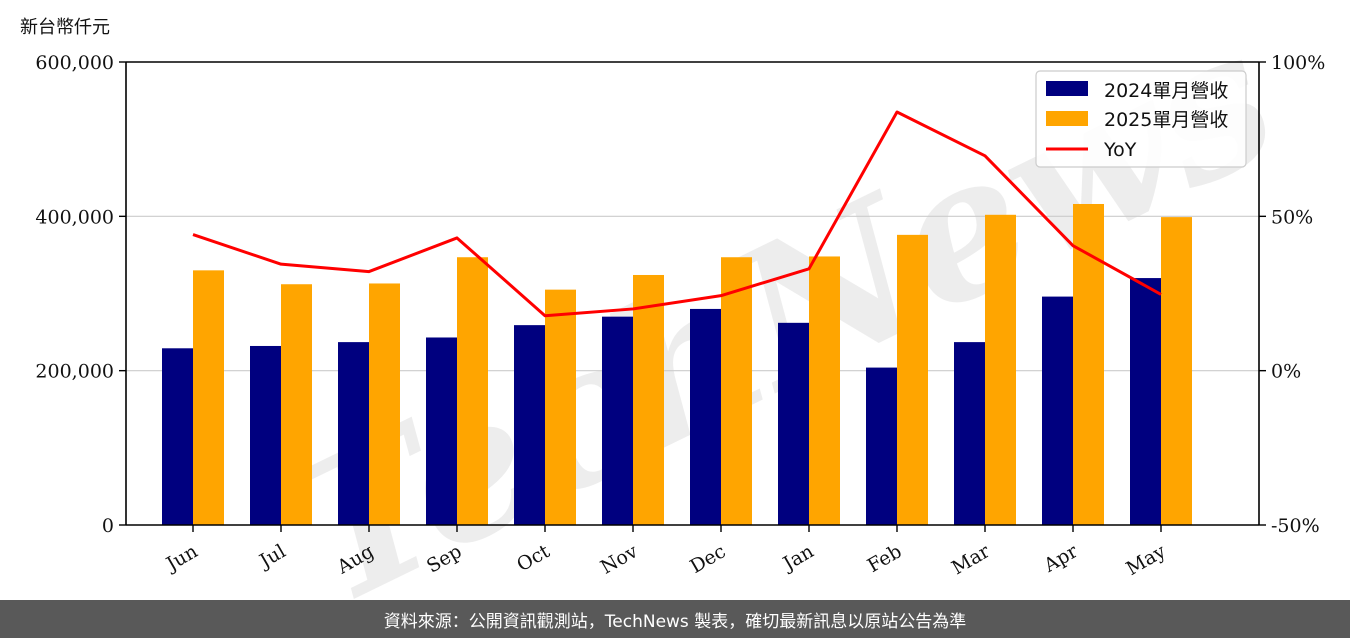  What do you see at coordinates (912, 379) in the screenshot?
I see `bar-2025-feb` at bounding box center [912, 379].